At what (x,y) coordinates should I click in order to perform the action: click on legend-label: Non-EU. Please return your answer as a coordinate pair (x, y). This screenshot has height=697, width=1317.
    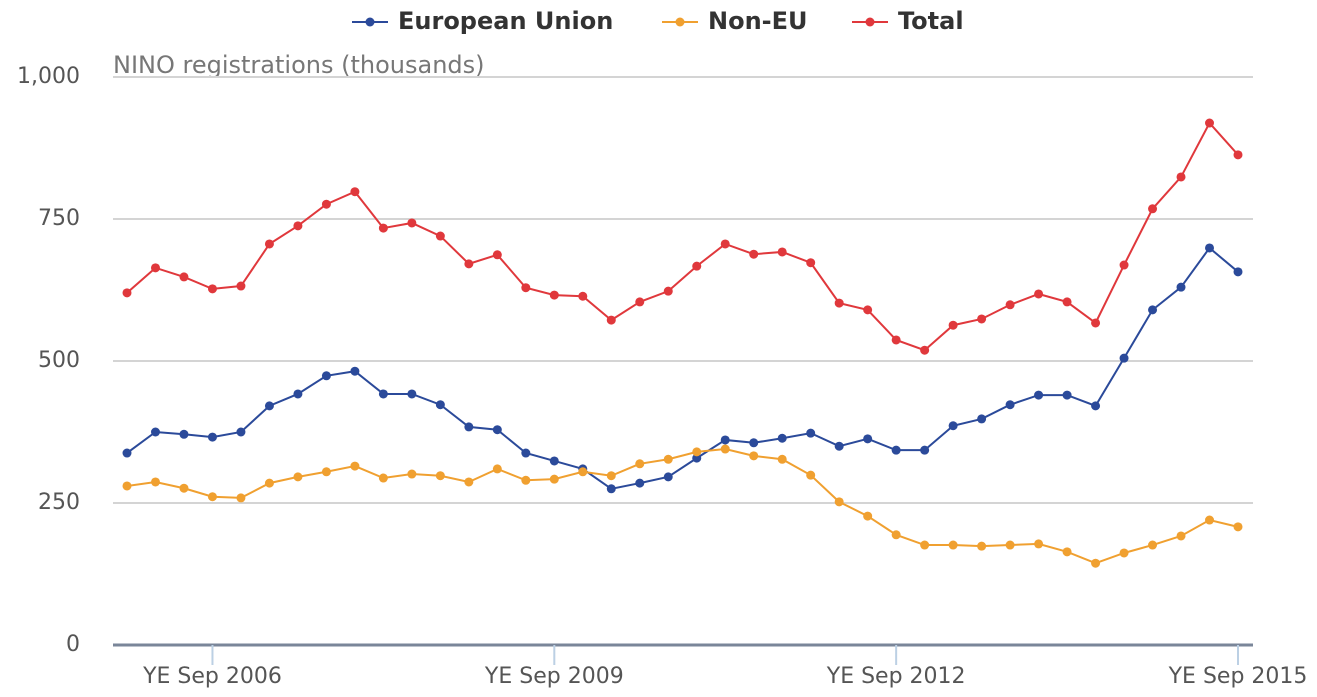
    Looking at the image, I should click on (758, 21).